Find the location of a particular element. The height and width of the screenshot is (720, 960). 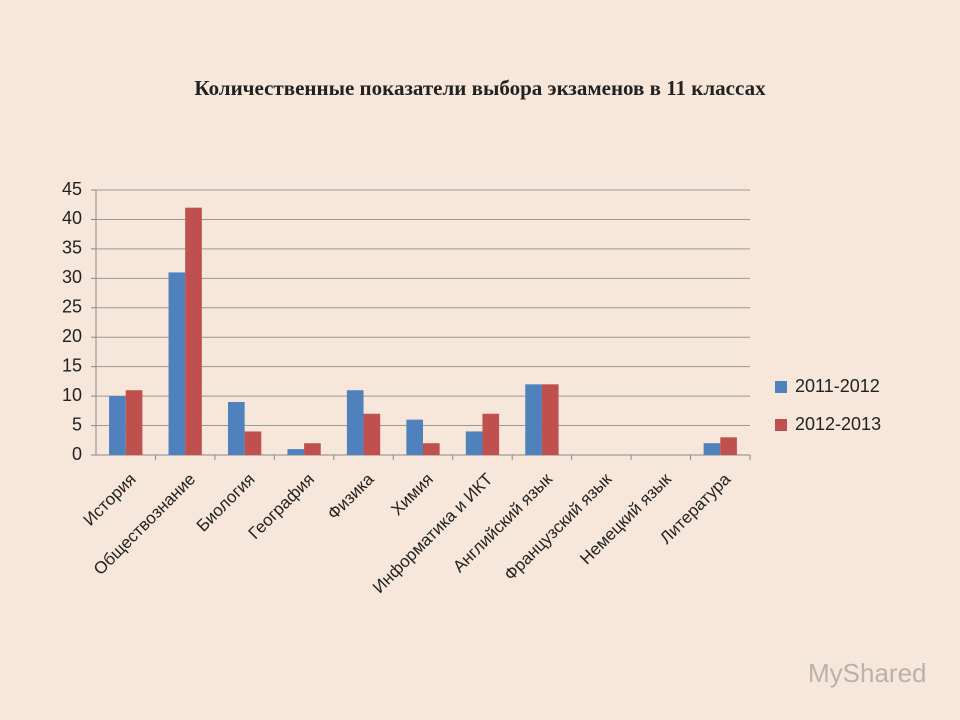

y-tick-label: 25 is located at coordinates (72, 307).